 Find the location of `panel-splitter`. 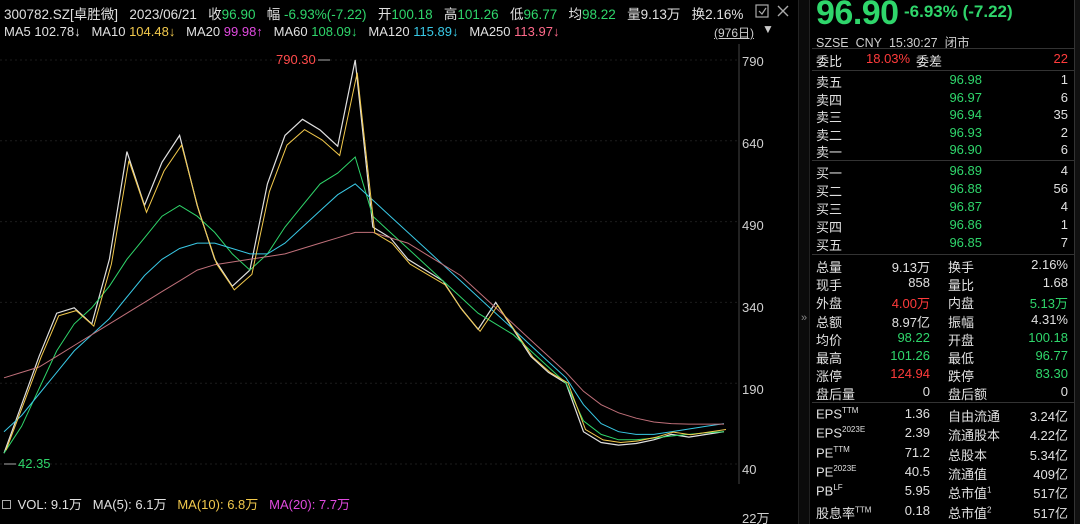

panel-splitter is located at coordinates (804, 262).